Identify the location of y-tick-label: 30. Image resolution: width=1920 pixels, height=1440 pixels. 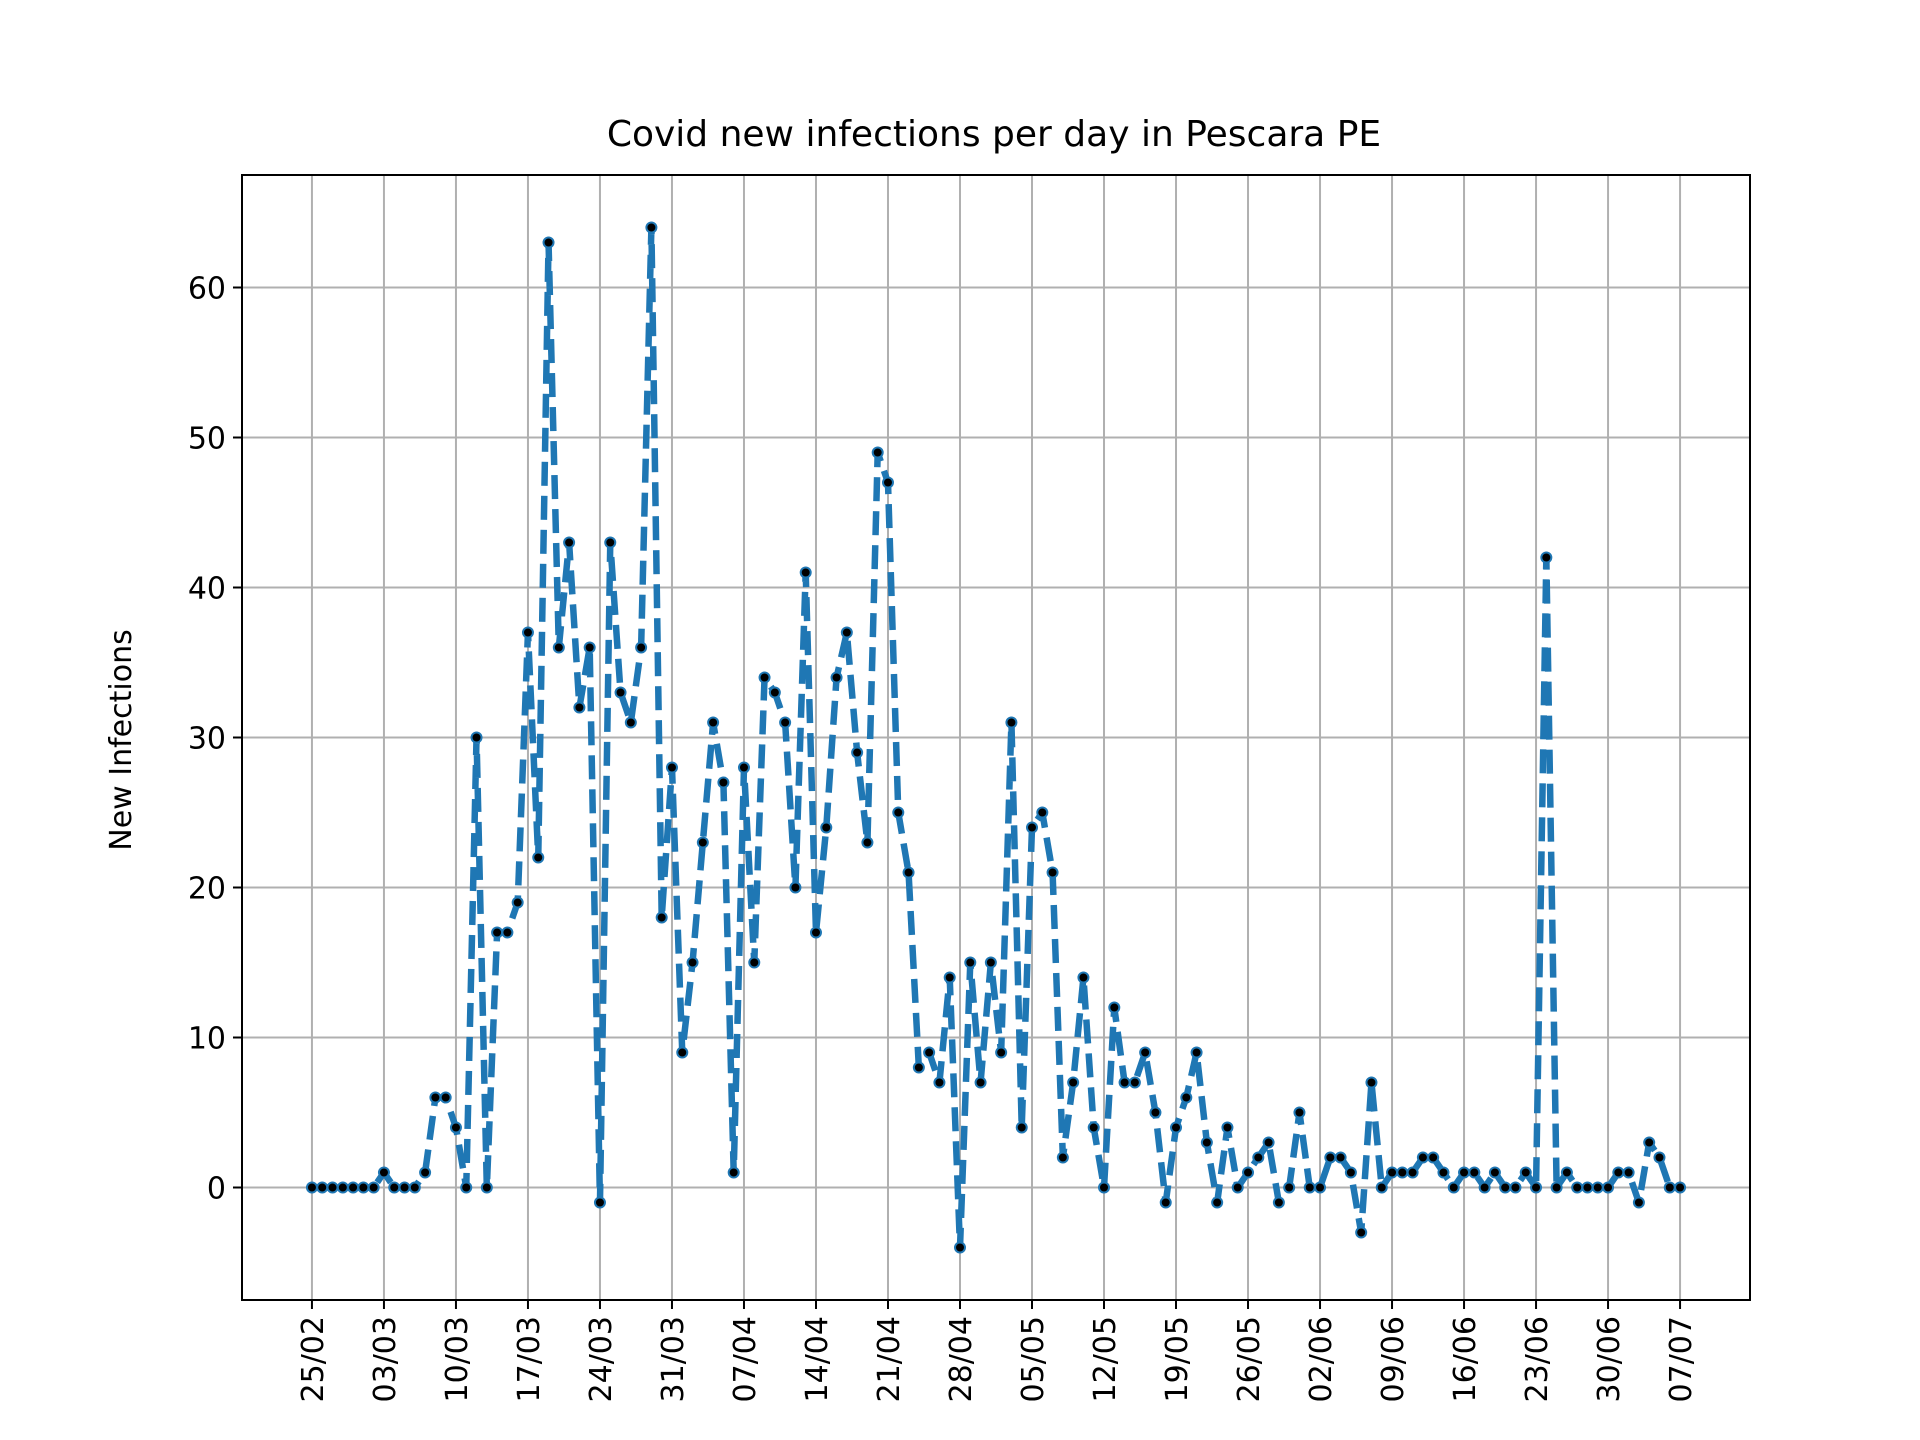
(207, 739).